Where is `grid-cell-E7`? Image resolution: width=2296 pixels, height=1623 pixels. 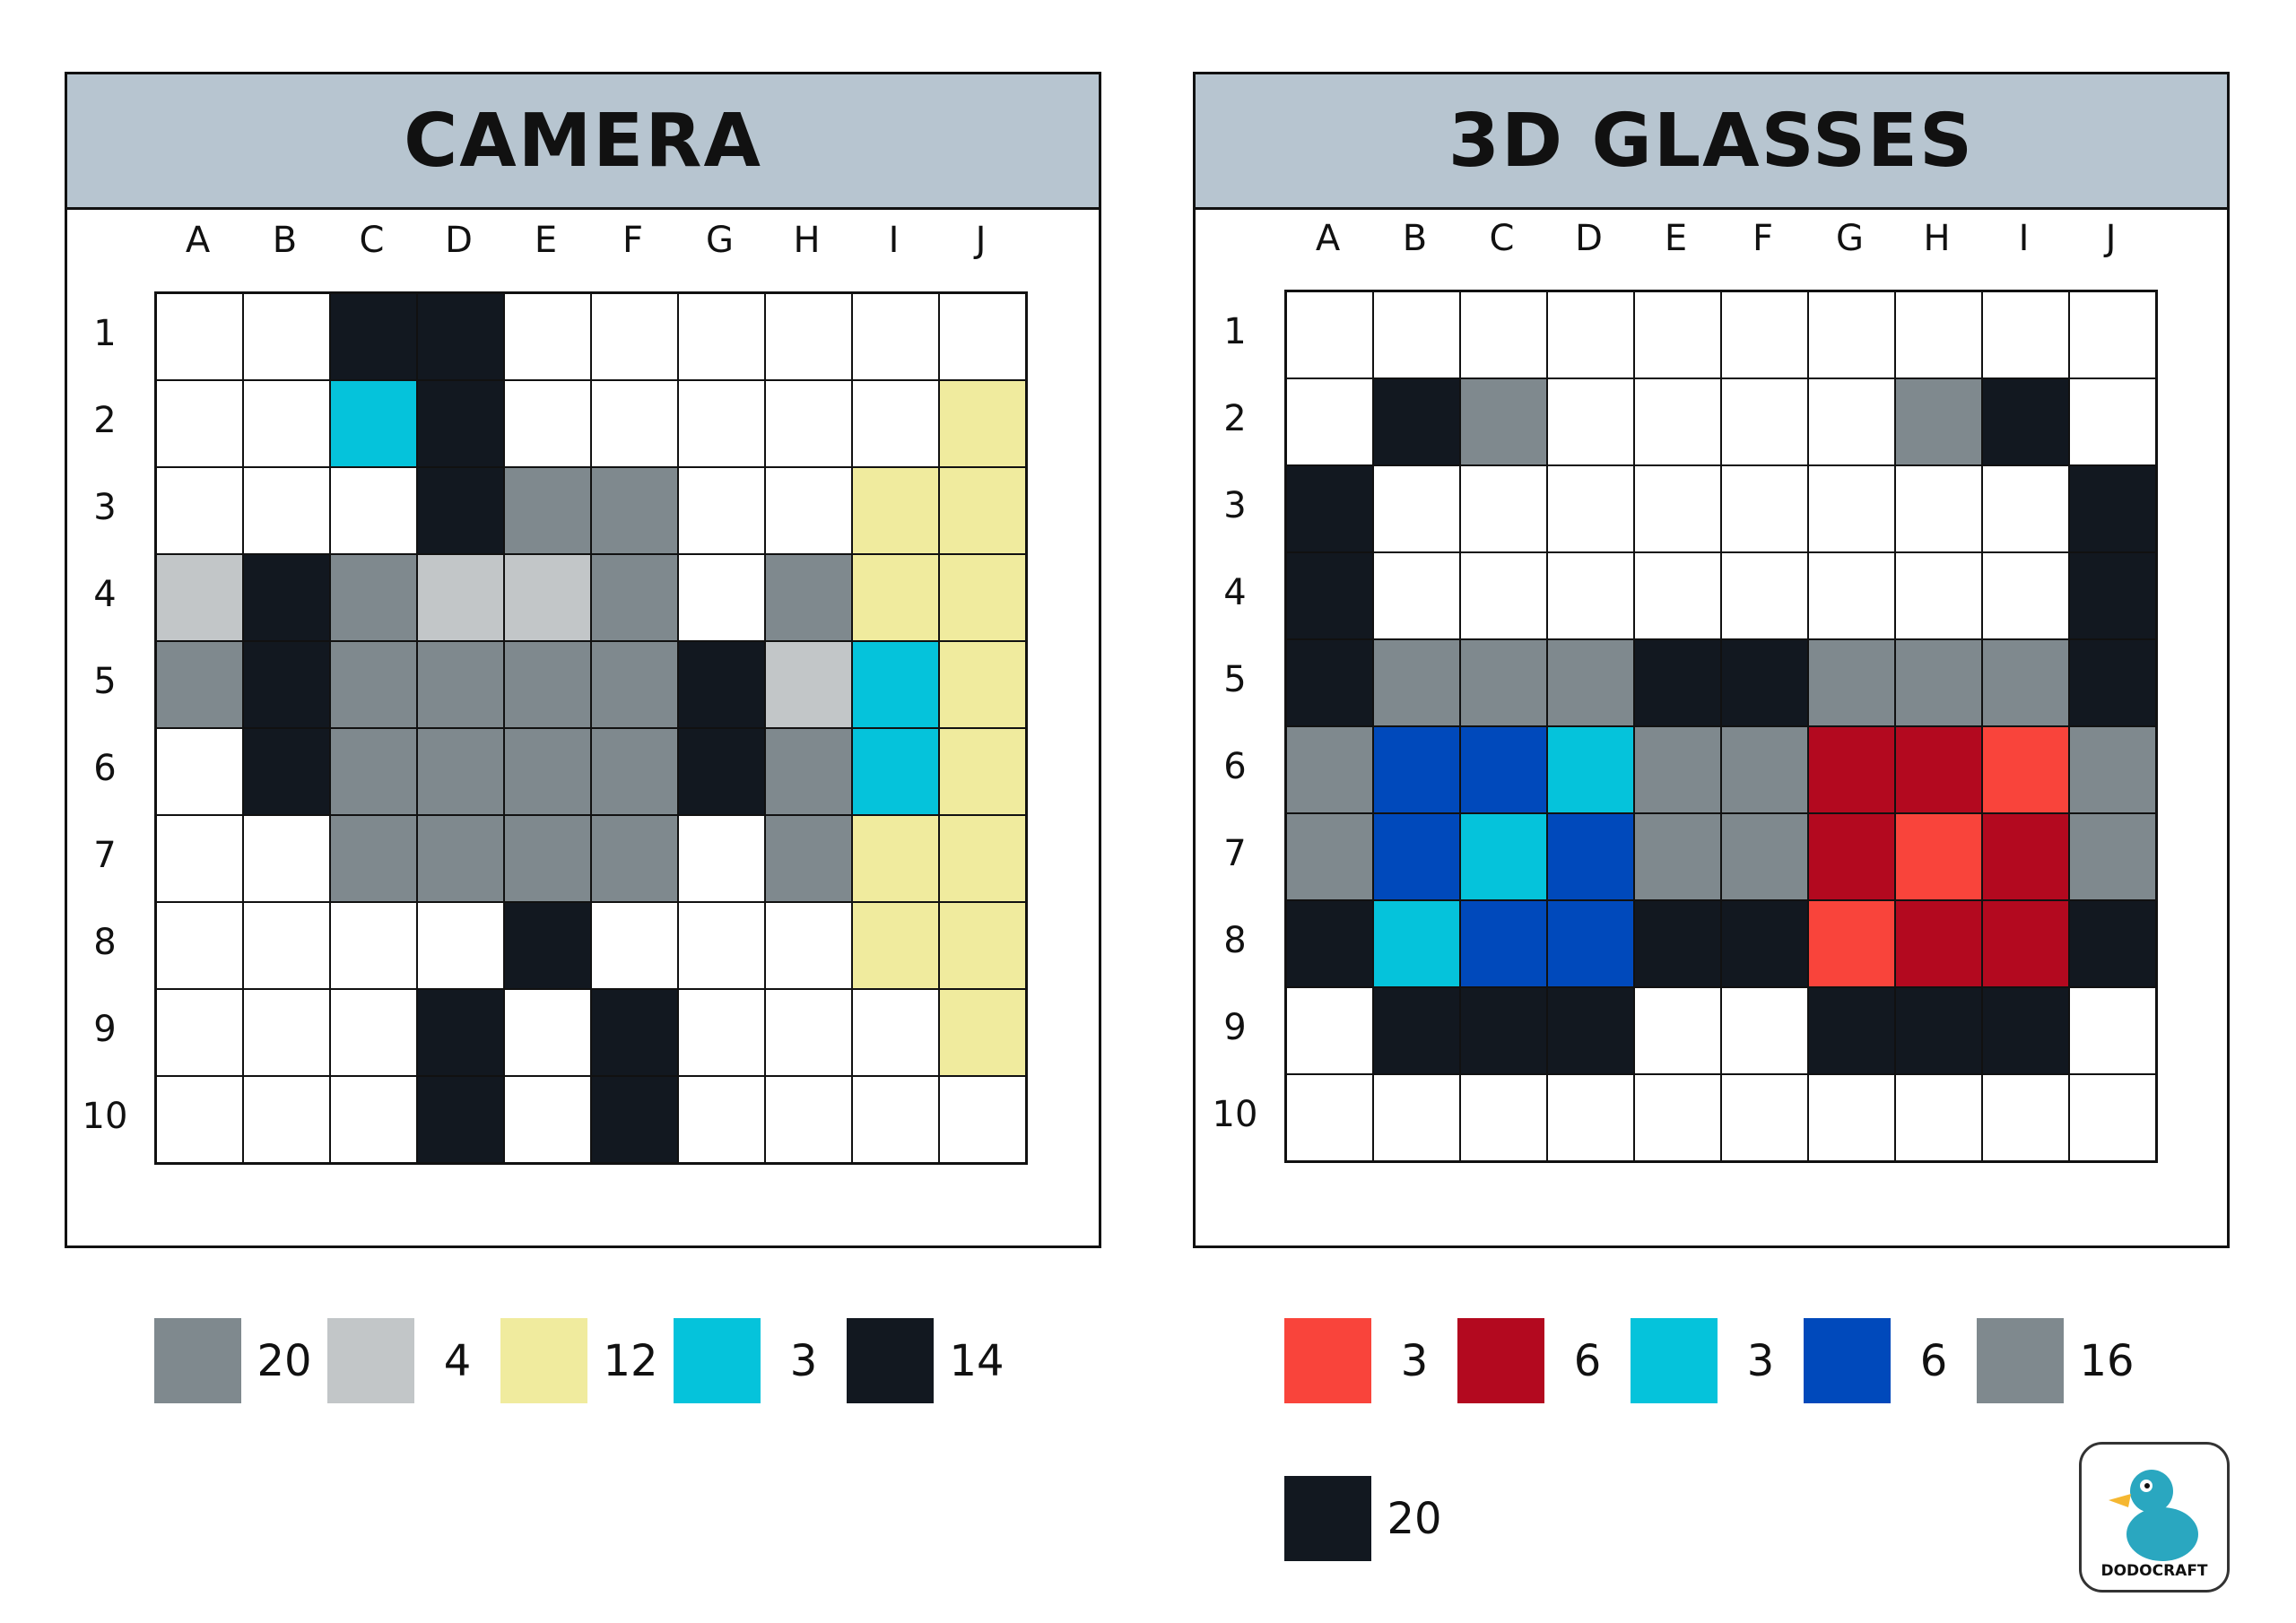 grid-cell-E7 is located at coordinates (547, 858).